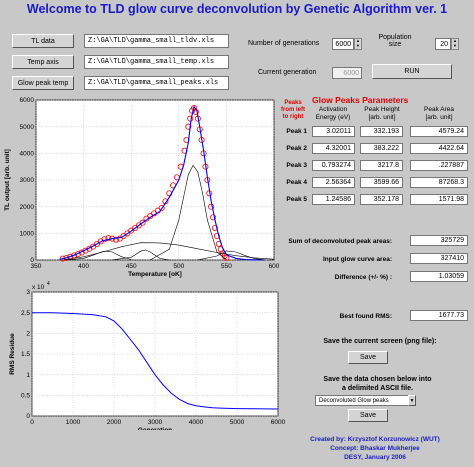 This screenshot has width=474, height=467. Describe the element at coordinates (296, 165) in the screenshot. I see `peak-label: Peak 3` at that location.